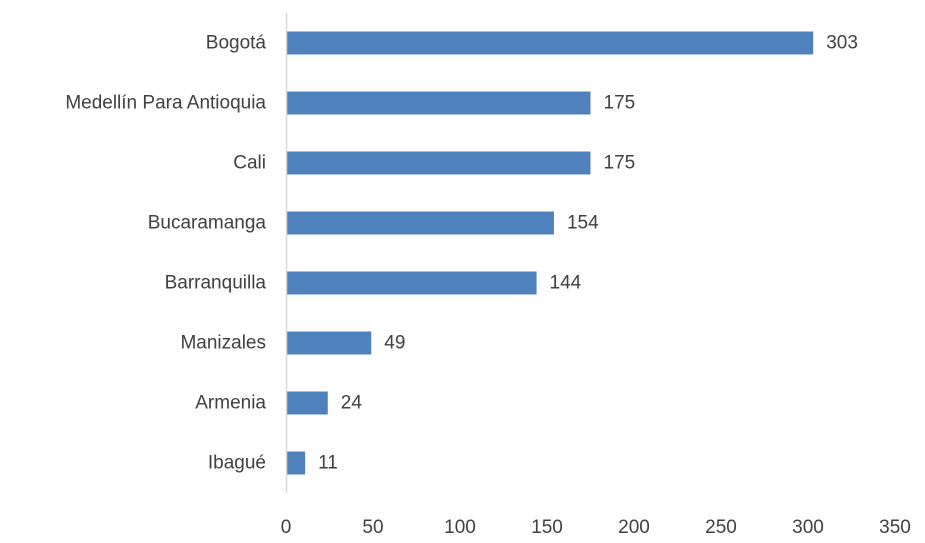 This screenshot has height=543, width=925. Describe the element at coordinates (808, 527) in the screenshot. I see `x-tick-label: 300` at that location.